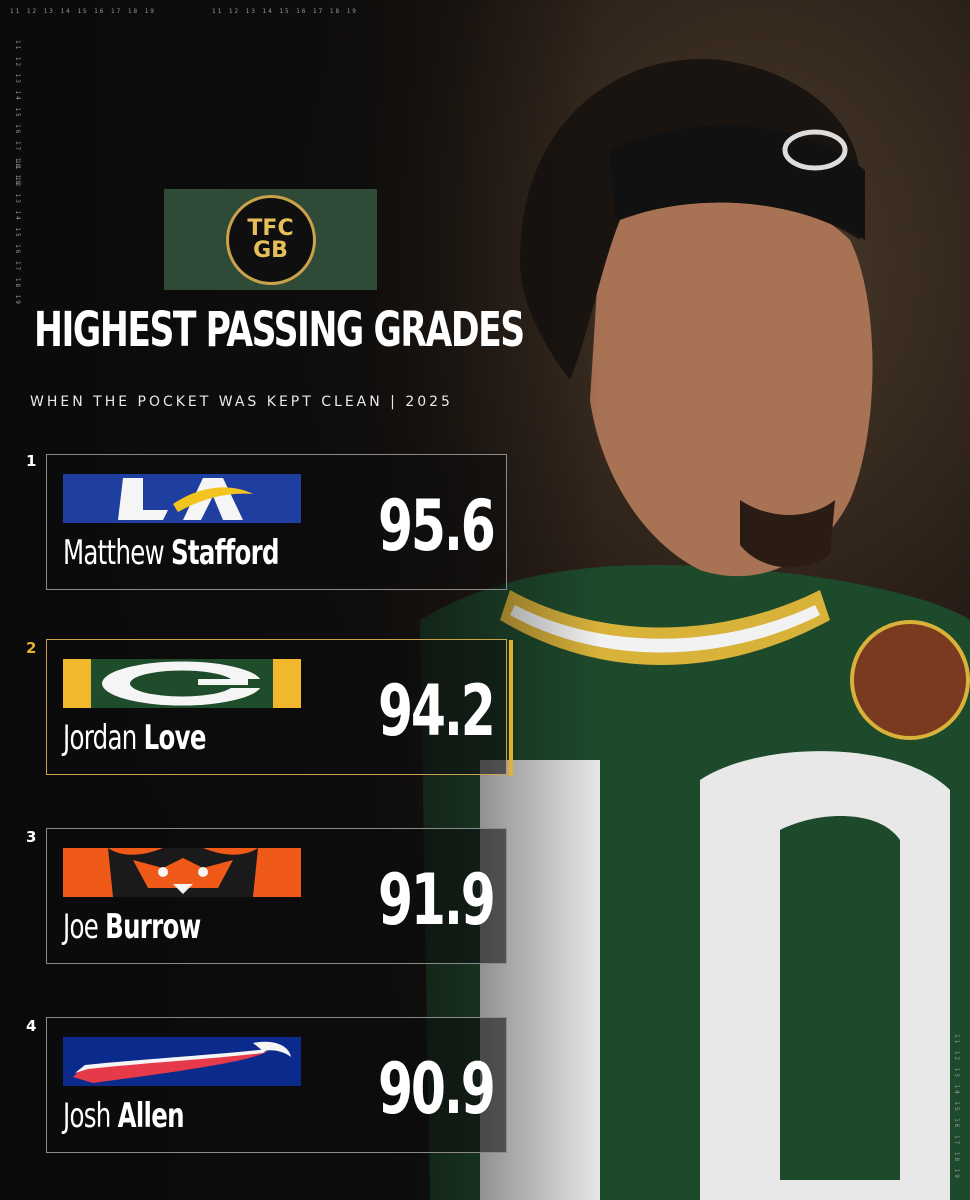 This screenshot has width=970, height=1200. What do you see at coordinates (511, 708) in the screenshot?
I see `highlight-bar` at bounding box center [511, 708].